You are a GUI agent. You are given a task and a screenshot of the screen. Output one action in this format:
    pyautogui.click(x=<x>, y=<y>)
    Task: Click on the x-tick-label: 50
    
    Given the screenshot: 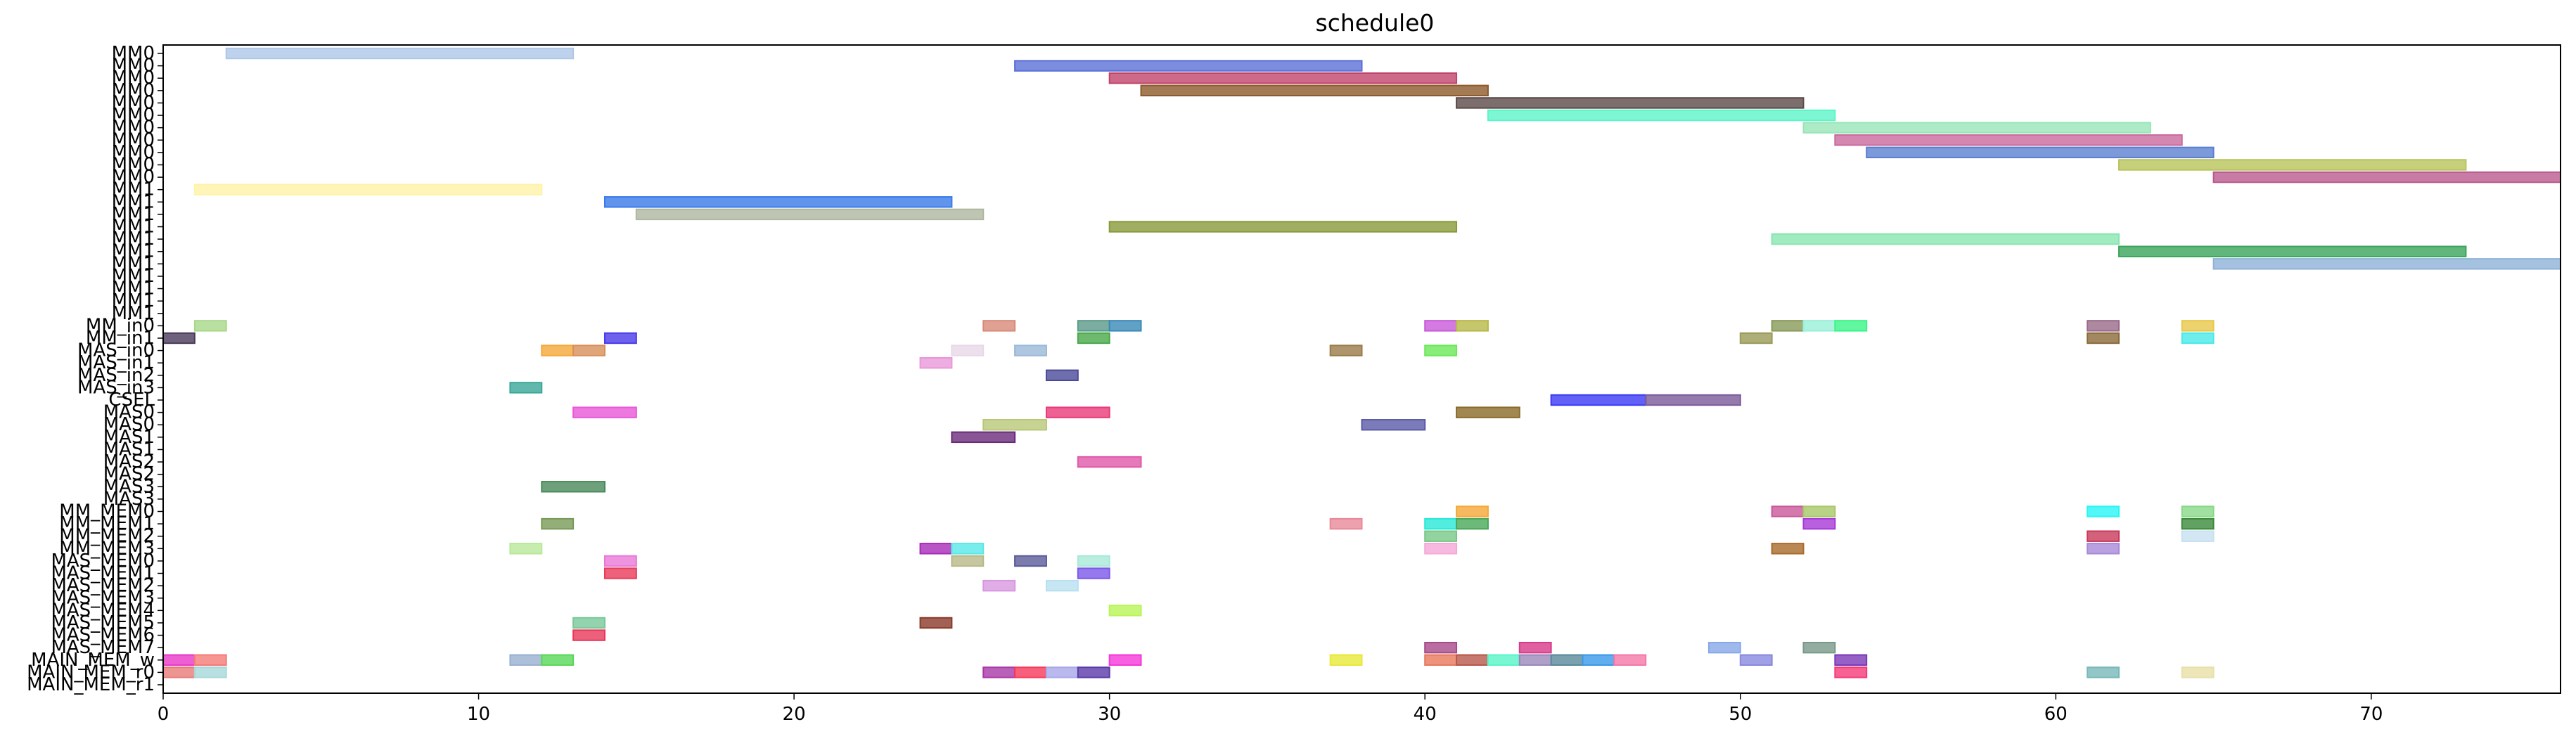 What is the action you would take?
    pyautogui.click(x=1740, y=714)
    